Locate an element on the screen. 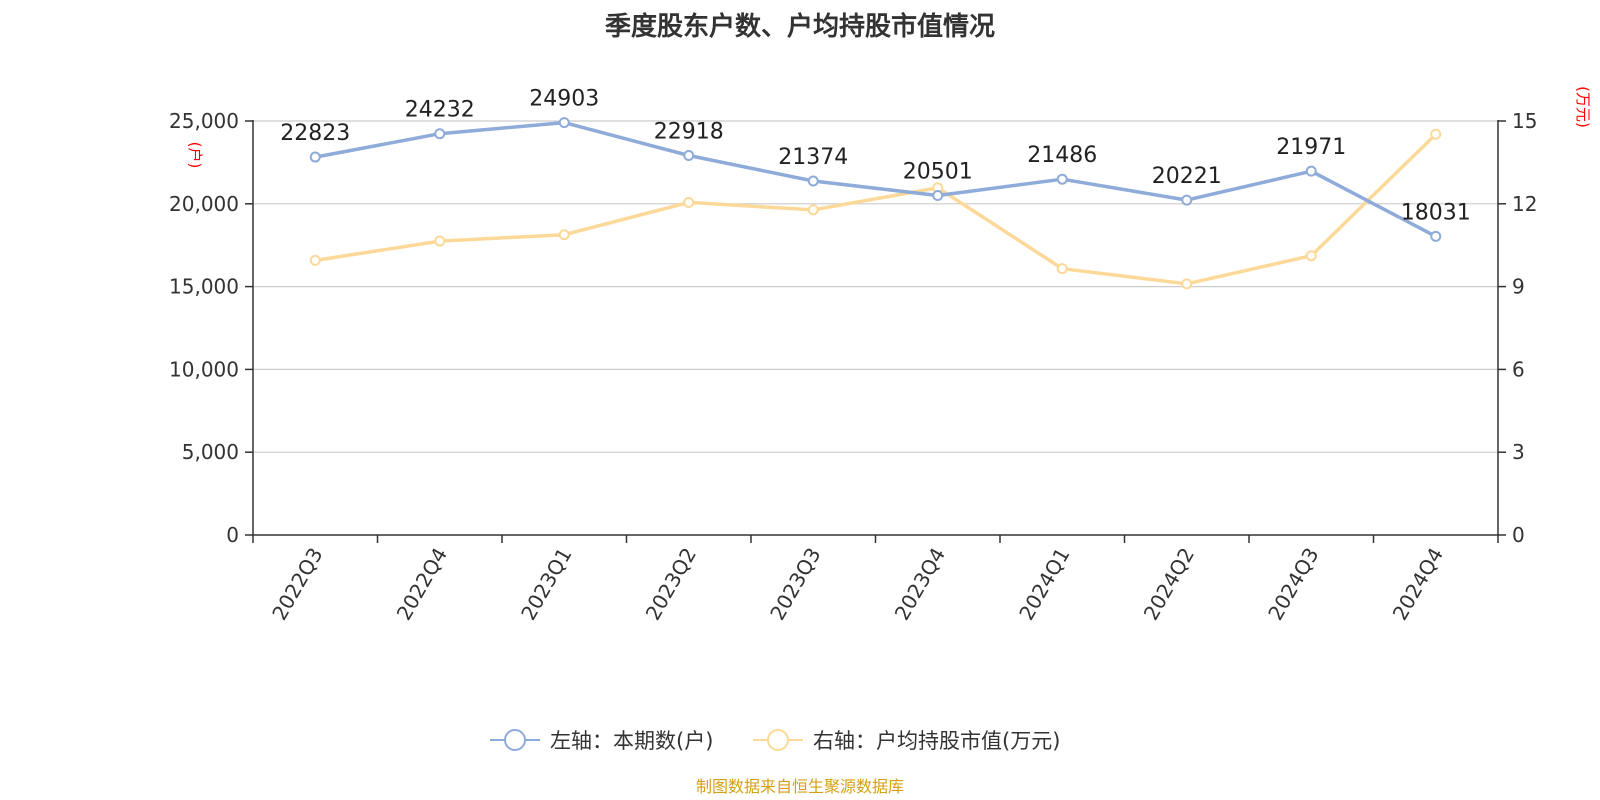 Image resolution: width=1600 pixels, height=800 pixels. data-label: 24232 is located at coordinates (440, 110).